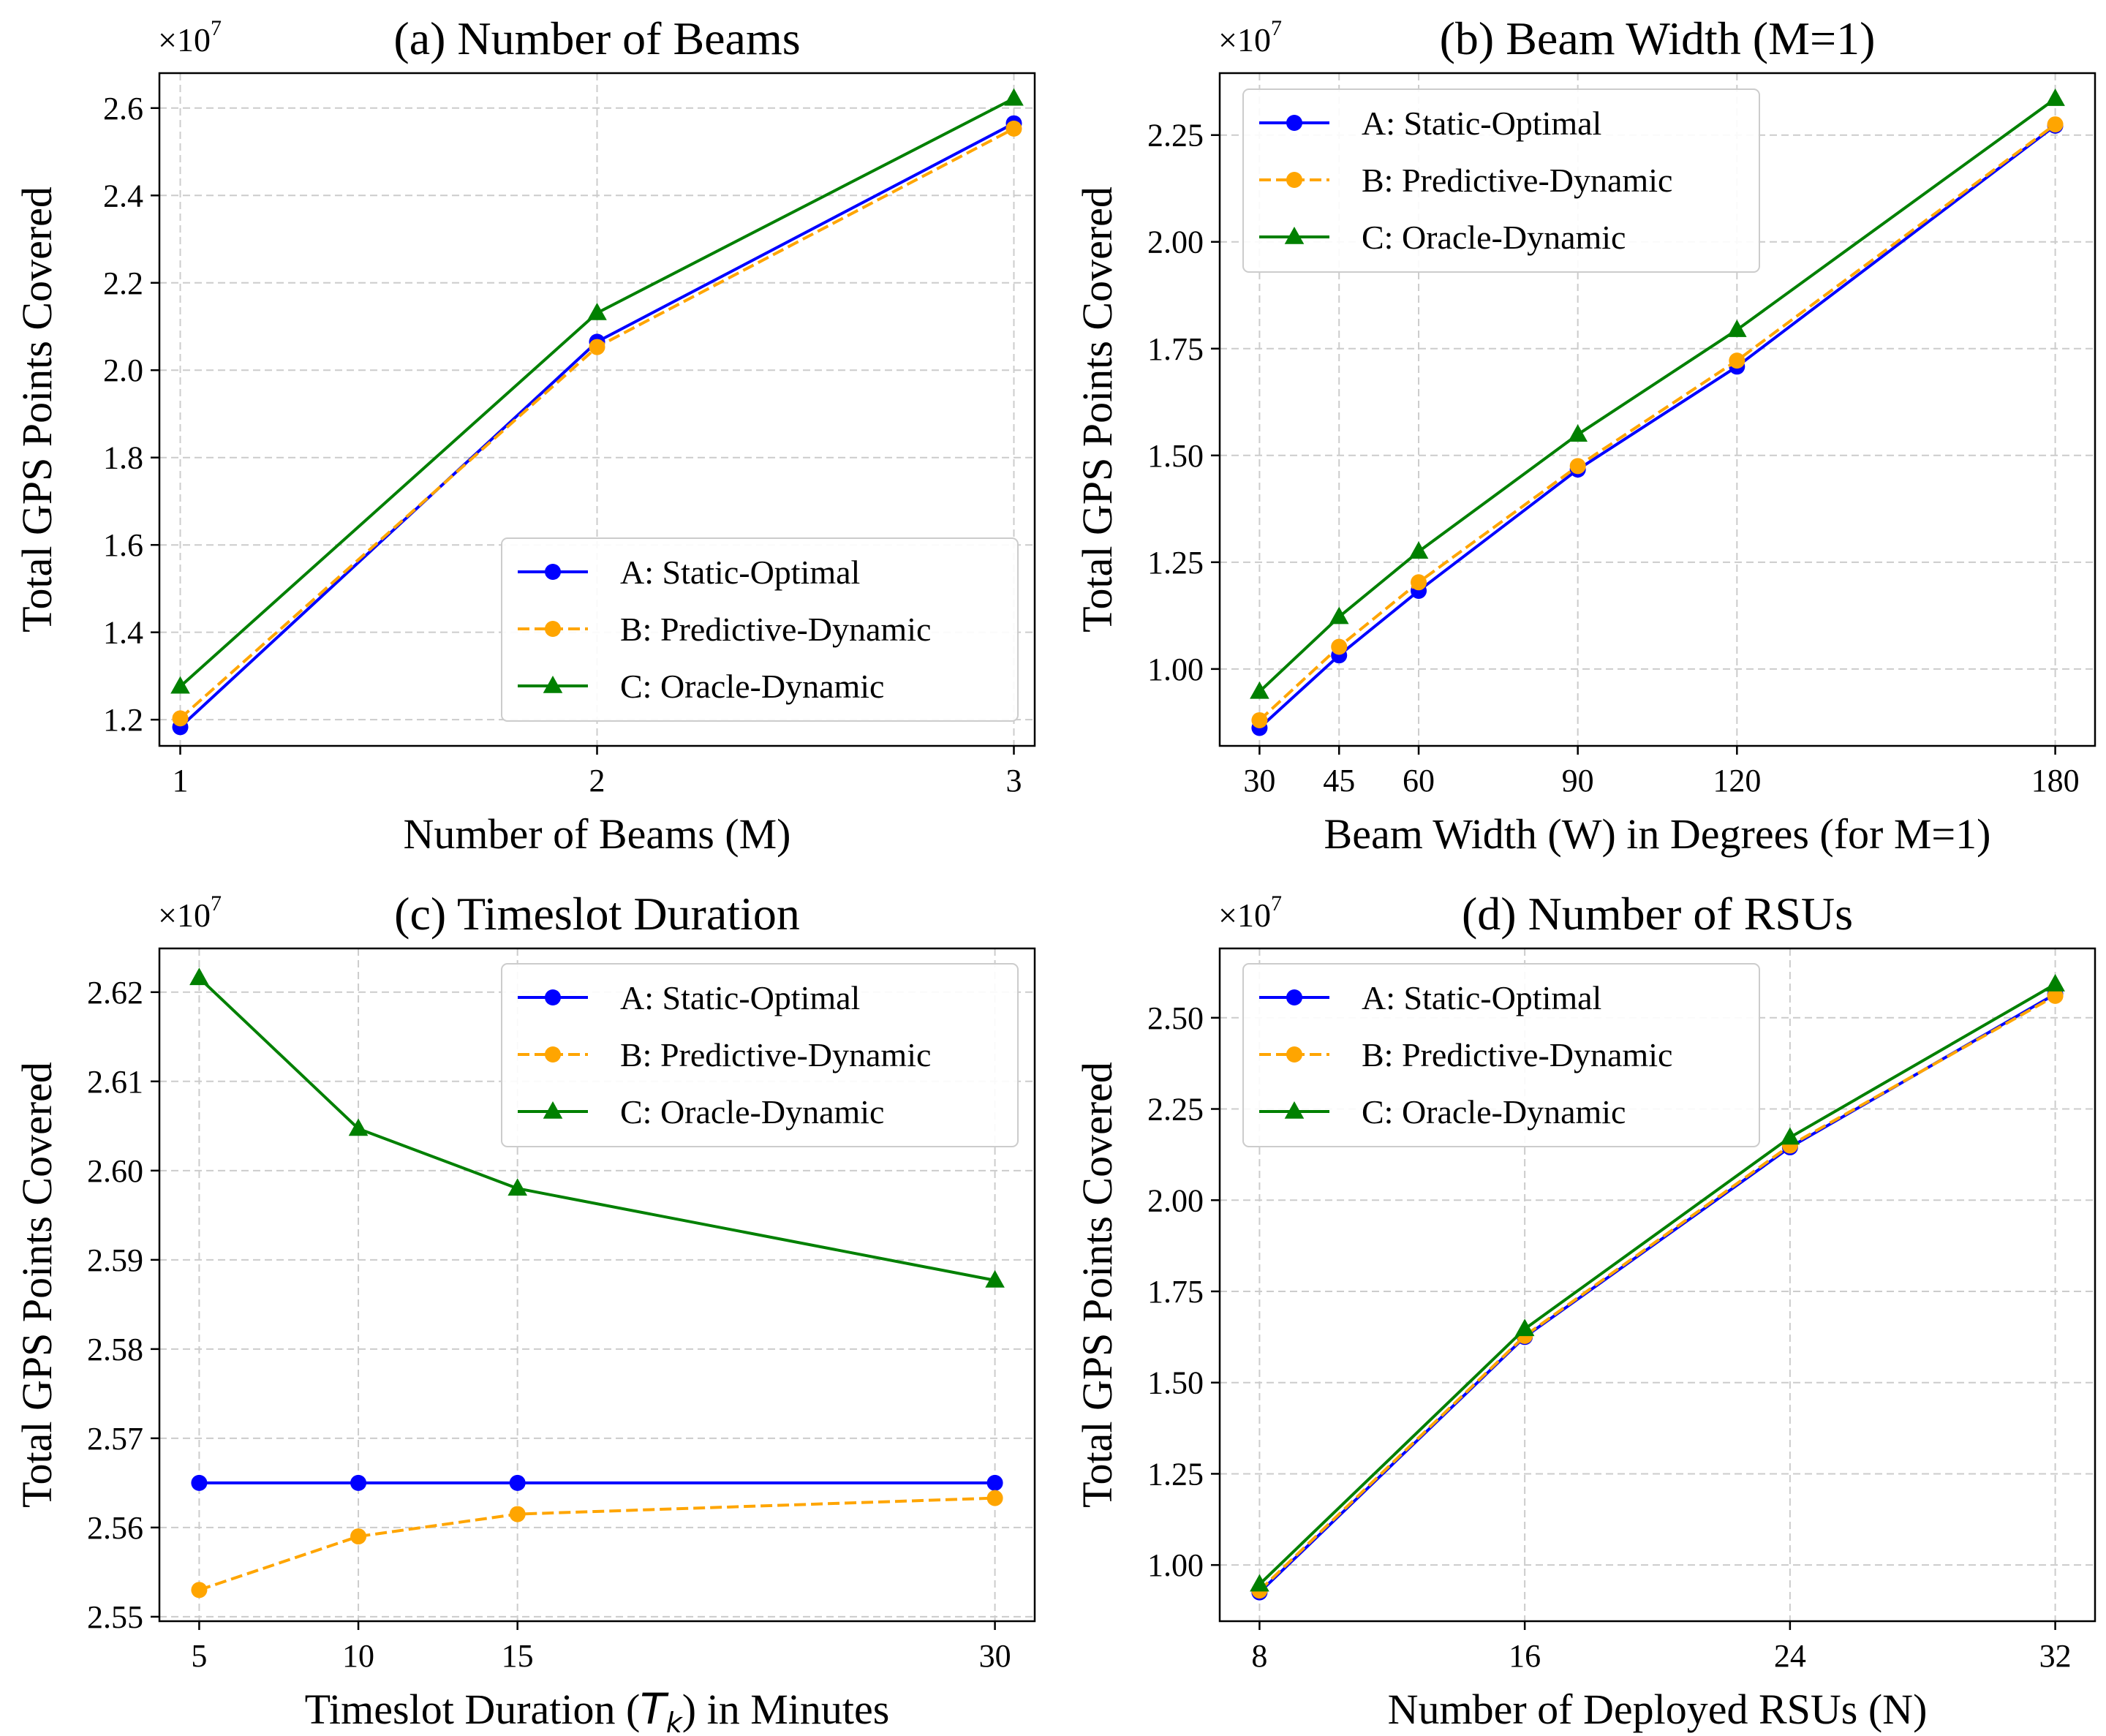 This screenshot has width=2106, height=1736. Describe the element at coordinates (1175, 456) in the screenshot. I see `y-tick-label: 1.50` at that location.